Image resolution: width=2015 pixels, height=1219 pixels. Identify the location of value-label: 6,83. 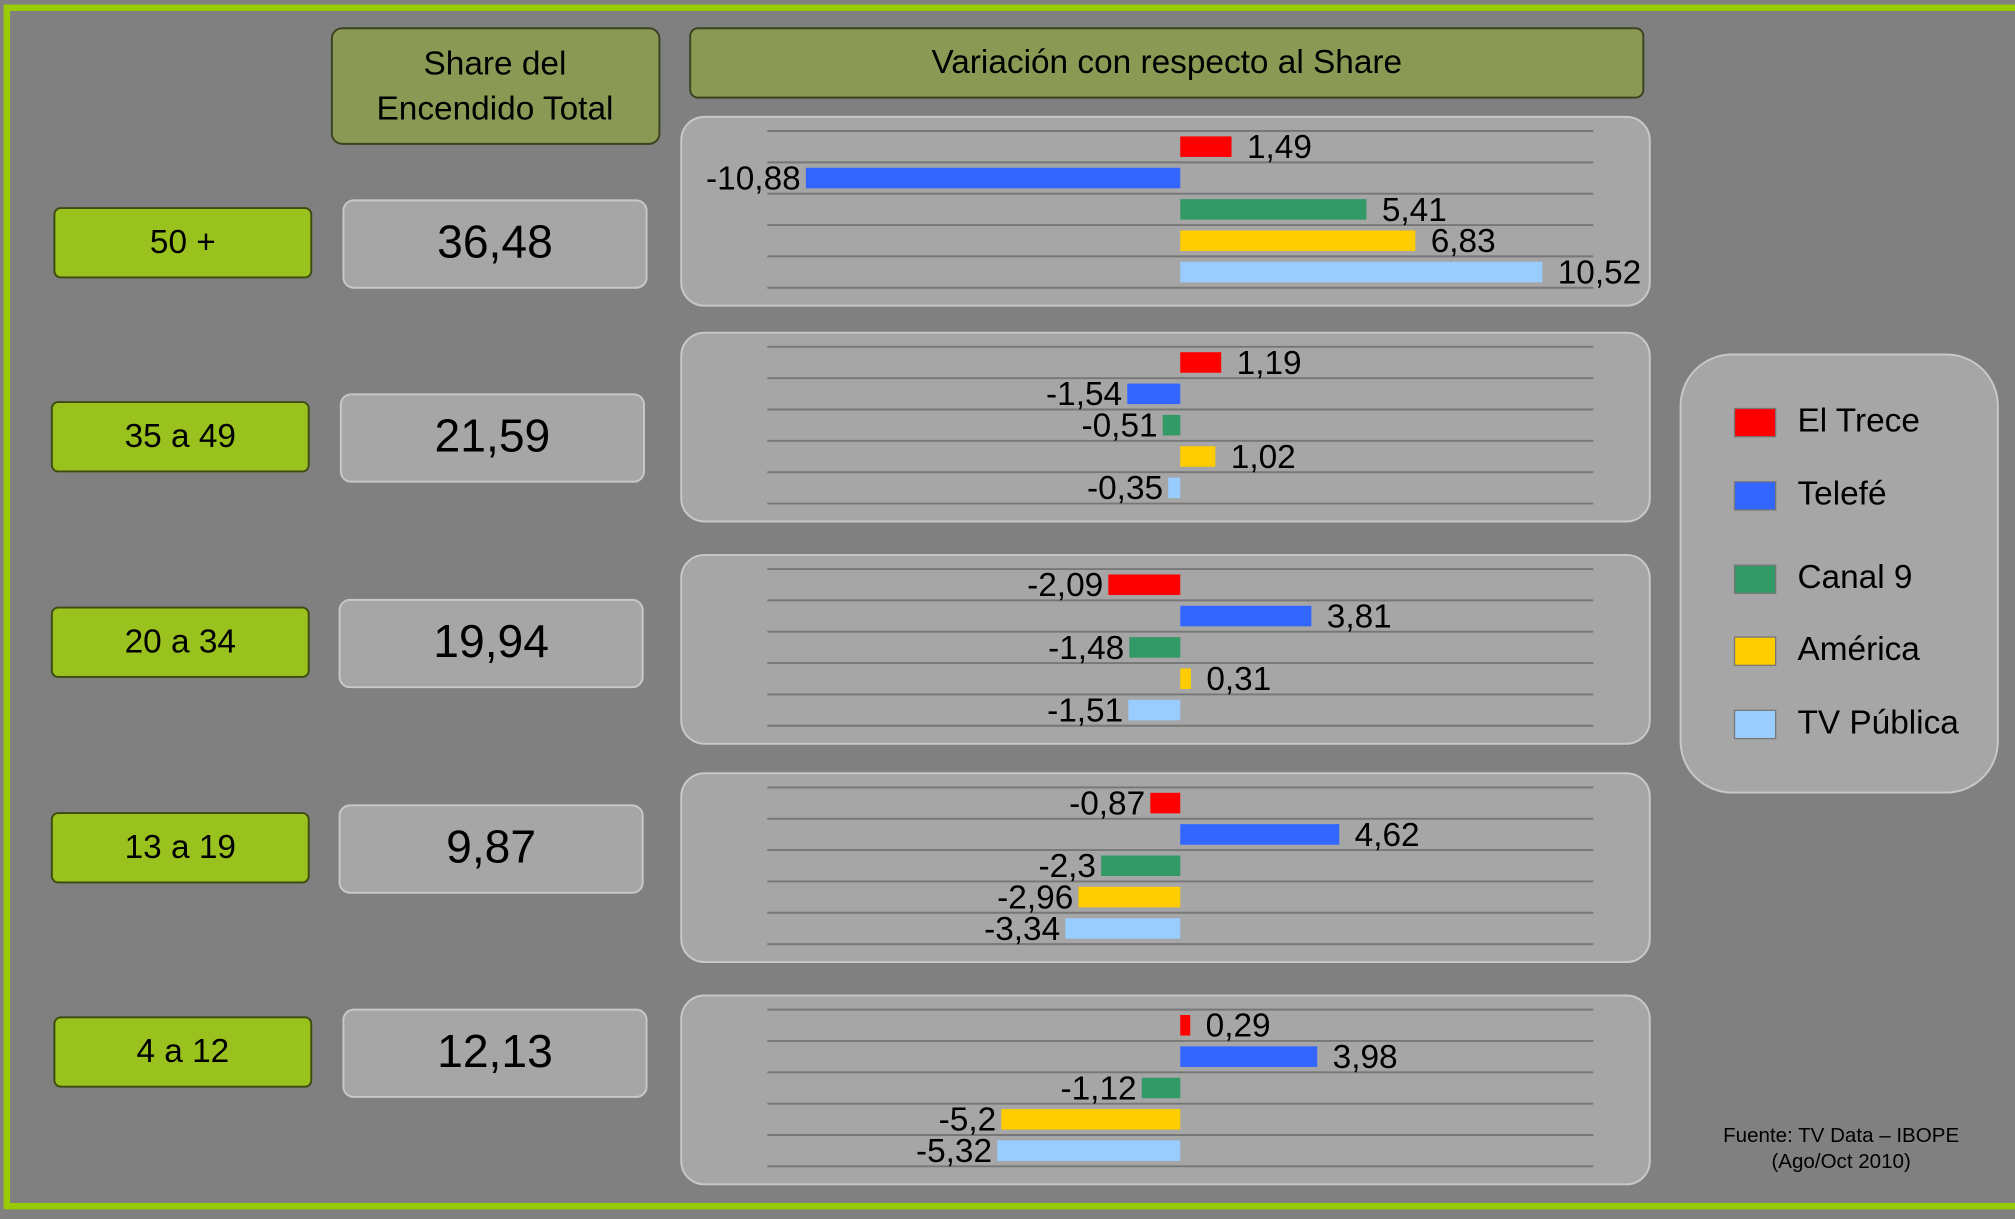
(1463, 241).